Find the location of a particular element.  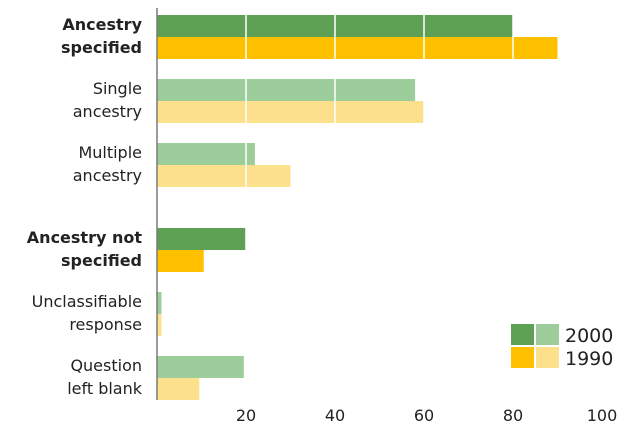

category-label-single-ancestry: Single ancestry is located at coordinates (107, 100).